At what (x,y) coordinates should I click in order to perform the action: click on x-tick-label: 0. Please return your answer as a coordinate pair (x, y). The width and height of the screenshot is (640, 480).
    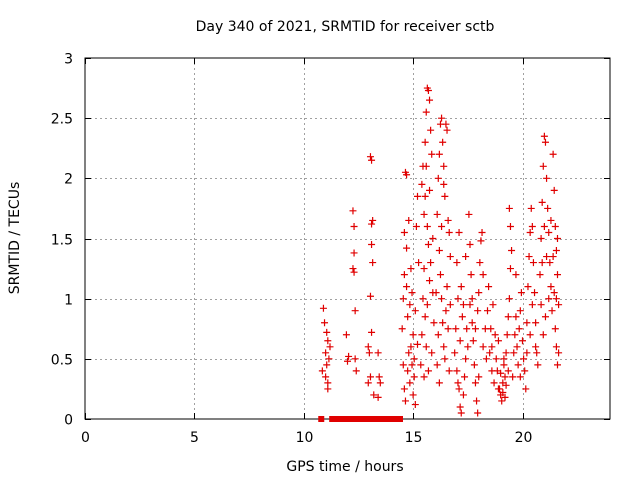
    Looking at the image, I should click on (85, 438).